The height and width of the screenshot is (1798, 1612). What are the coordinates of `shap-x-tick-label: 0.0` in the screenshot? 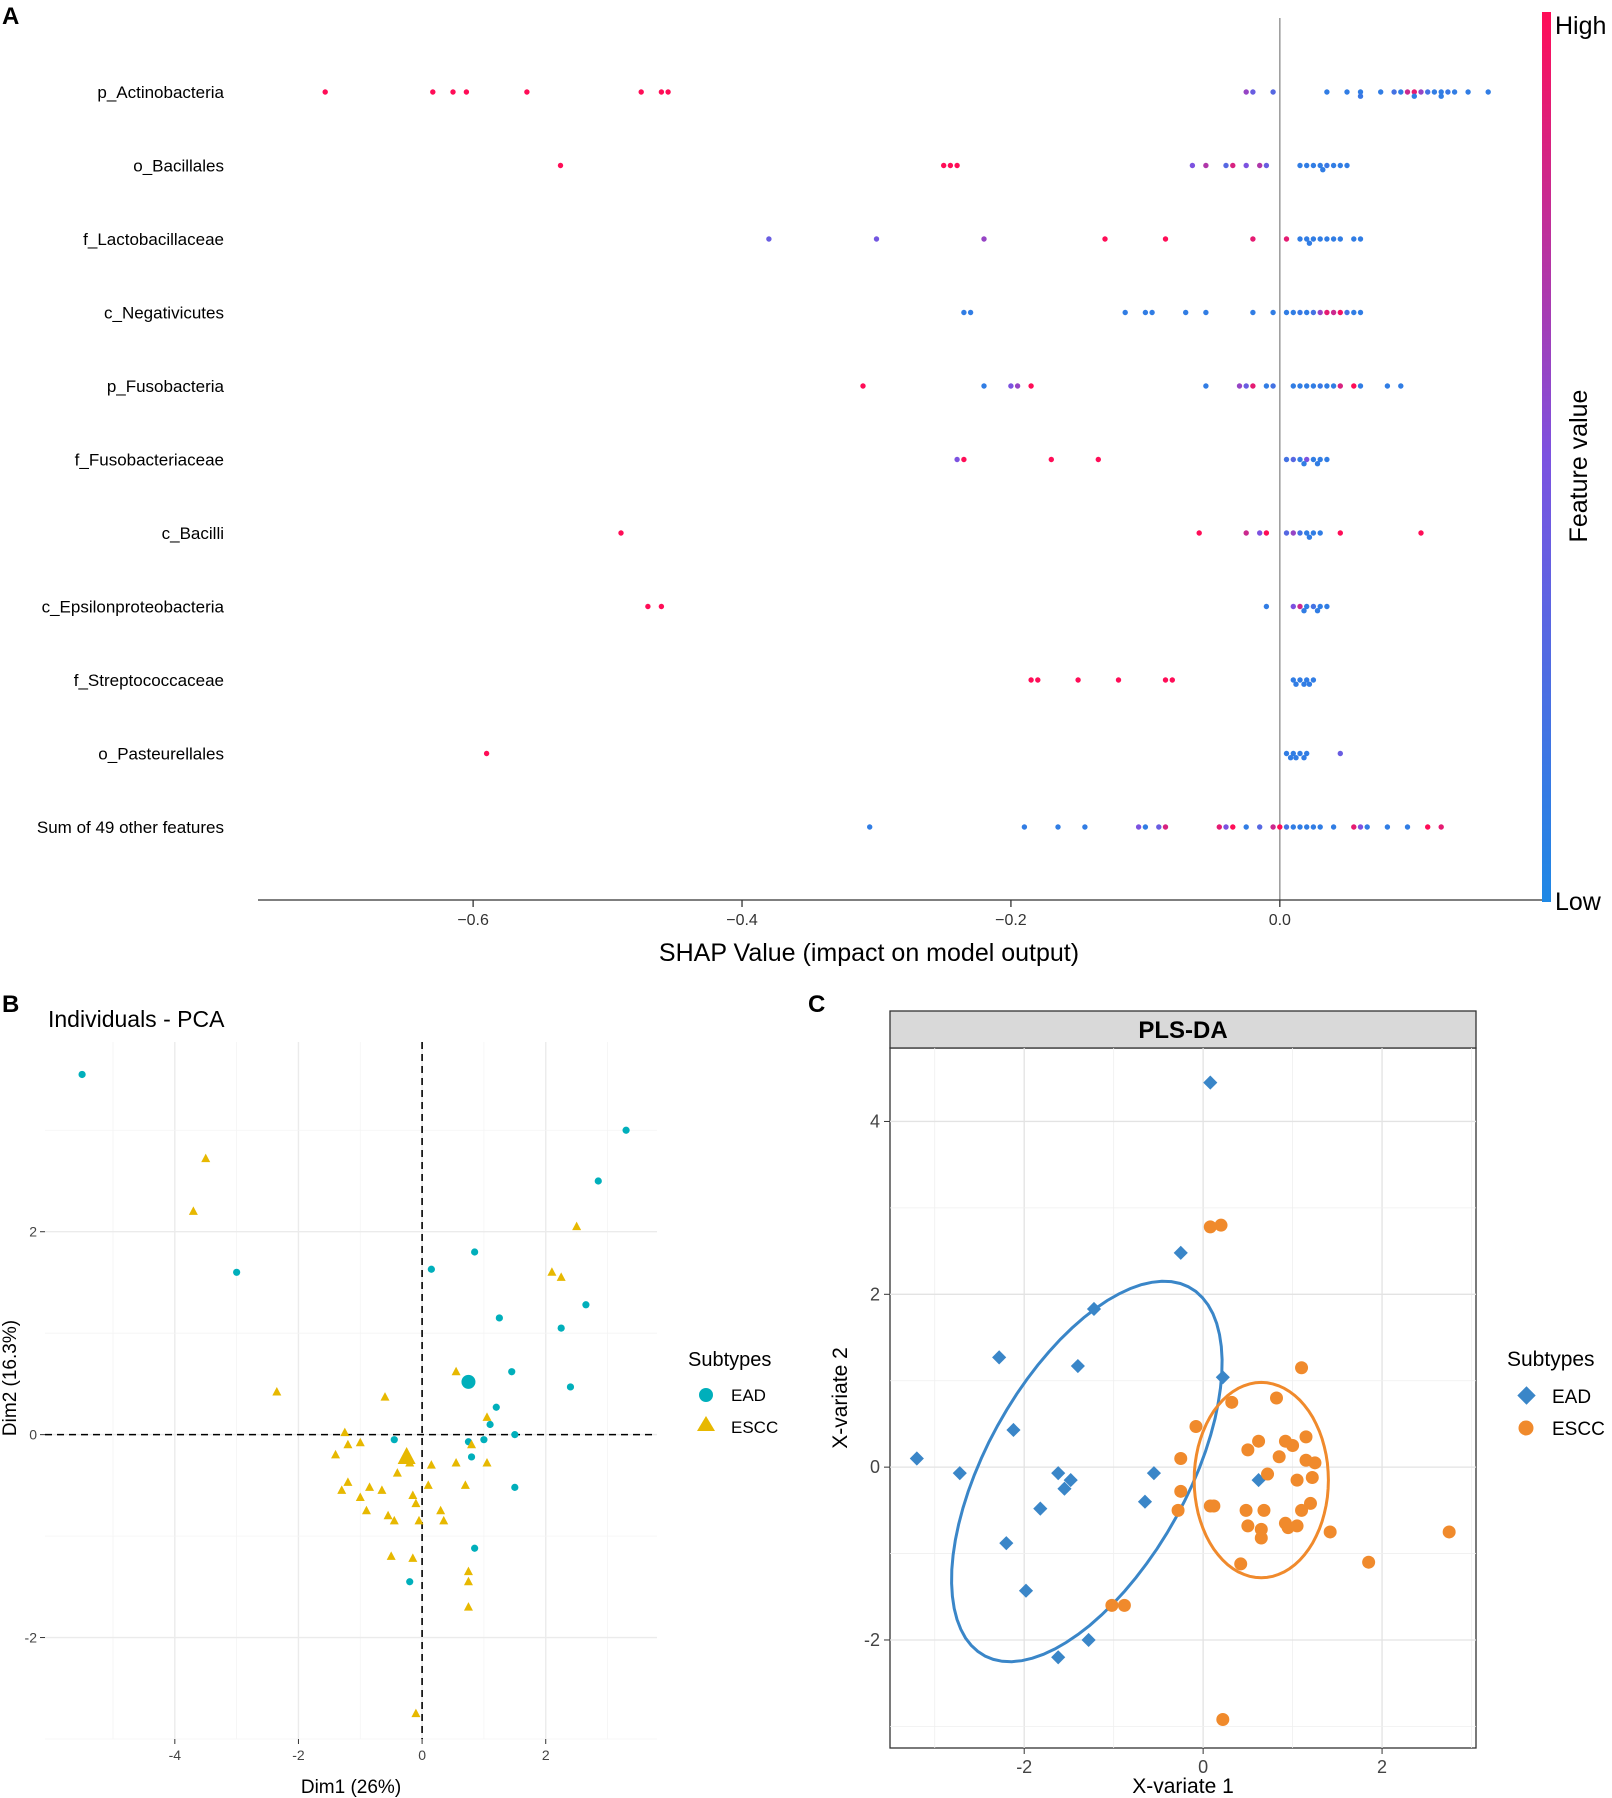 It's located at (1280, 920).